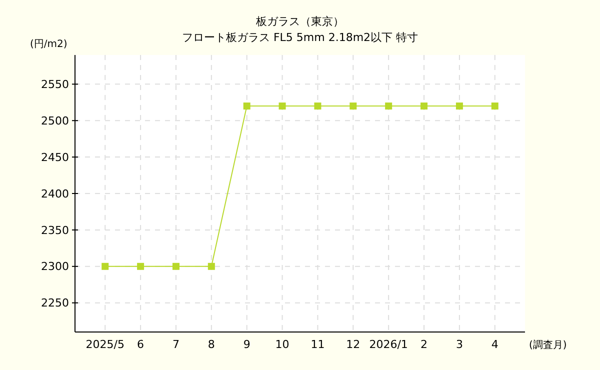 The height and width of the screenshot is (370, 600). Describe the element at coordinates (55, 303) in the screenshot. I see `y-tick-label: 2250` at that location.